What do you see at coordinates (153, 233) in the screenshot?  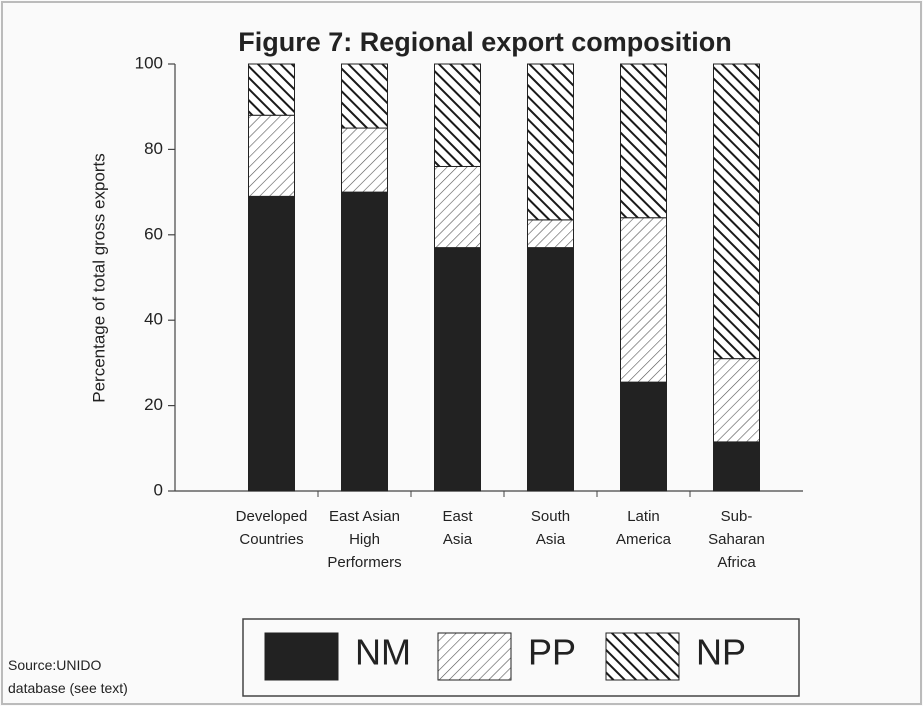 I see `y-tick-label: 60` at bounding box center [153, 233].